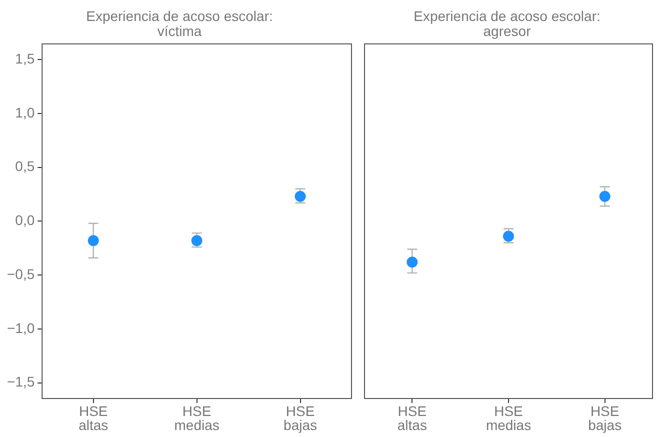 Image resolution: width=659 pixels, height=437 pixels. I want to click on y-tick-label: 1,5, so click(25, 58).